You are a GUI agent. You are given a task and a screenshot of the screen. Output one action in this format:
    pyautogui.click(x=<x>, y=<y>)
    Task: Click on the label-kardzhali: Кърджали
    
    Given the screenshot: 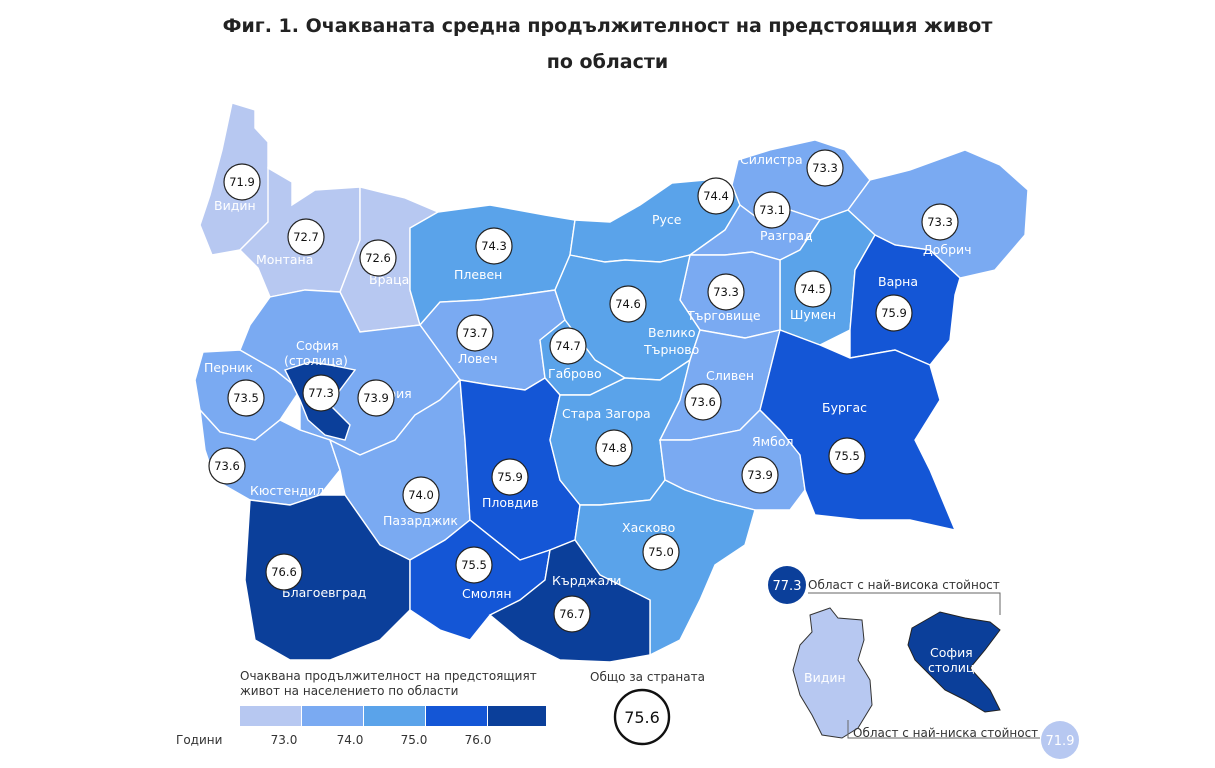 What is the action you would take?
    pyautogui.click(x=586, y=580)
    